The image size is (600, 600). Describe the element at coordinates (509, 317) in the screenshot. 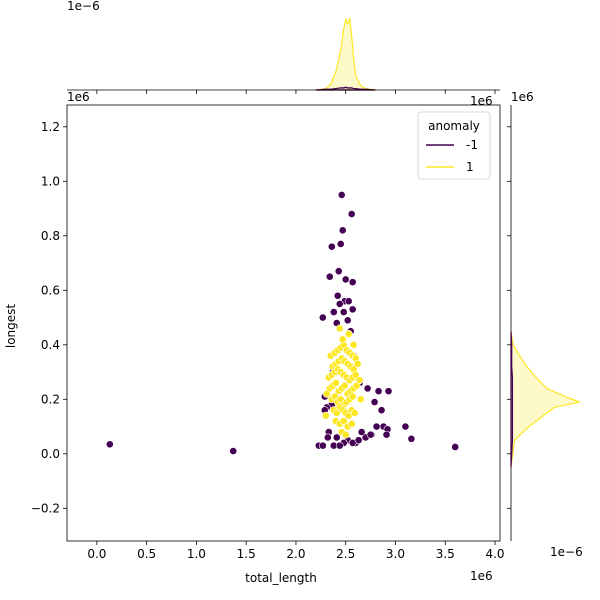

I see `right-marginal-ticks` at that location.